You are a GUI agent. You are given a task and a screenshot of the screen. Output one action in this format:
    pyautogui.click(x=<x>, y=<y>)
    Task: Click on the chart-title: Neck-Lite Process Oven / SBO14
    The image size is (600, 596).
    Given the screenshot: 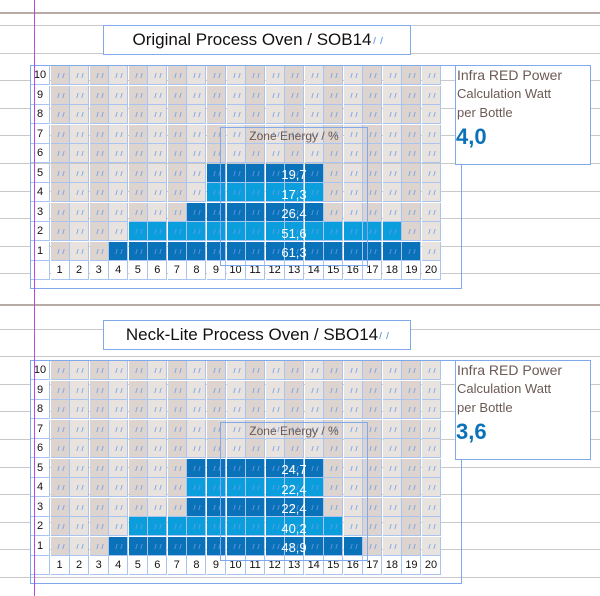 What is the action you would take?
    pyautogui.click(x=257, y=335)
    